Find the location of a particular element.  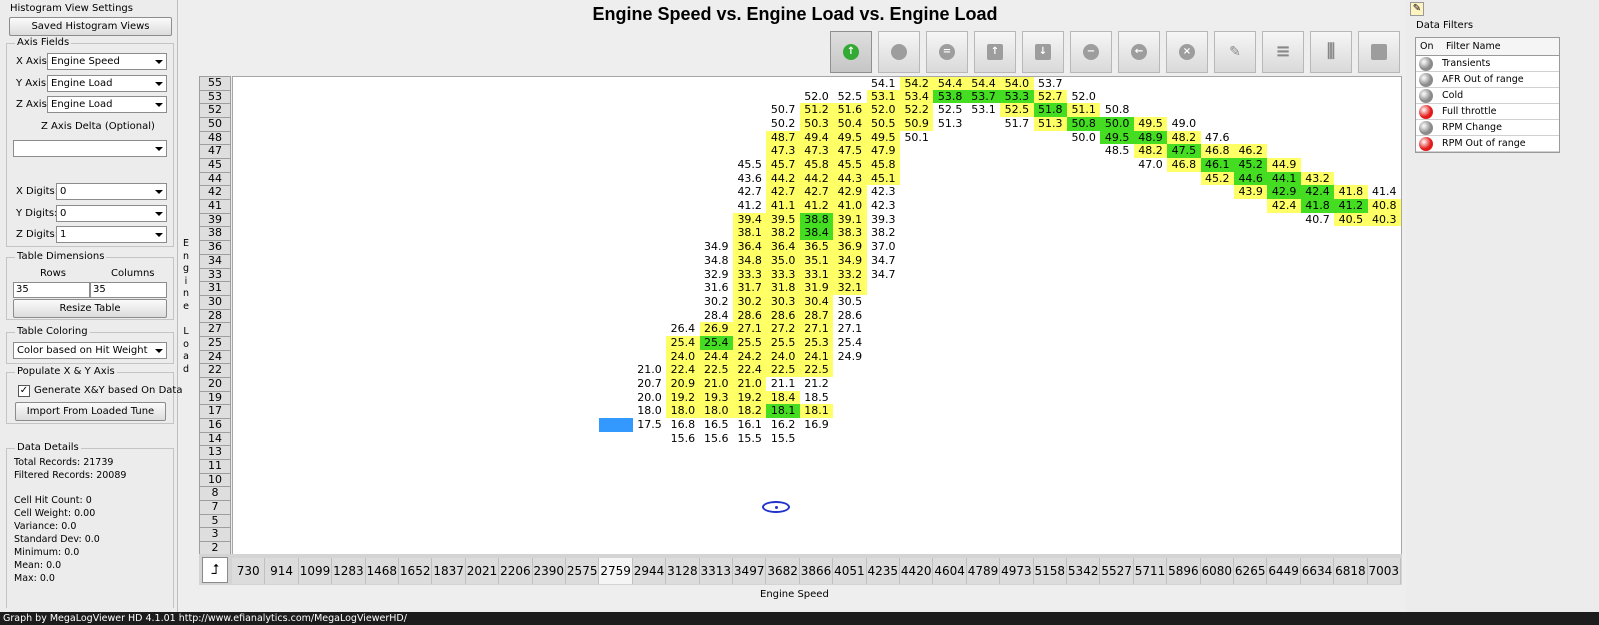

table-cell: 30.5 is located at coordinates (850, 302).